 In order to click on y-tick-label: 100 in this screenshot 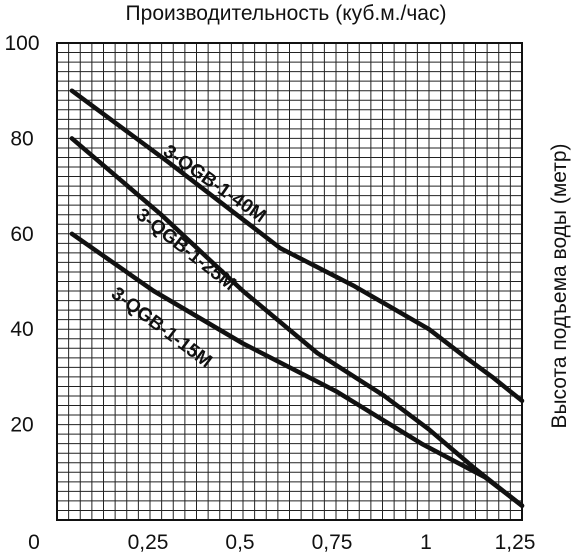, I will do `click(21, 43)`.